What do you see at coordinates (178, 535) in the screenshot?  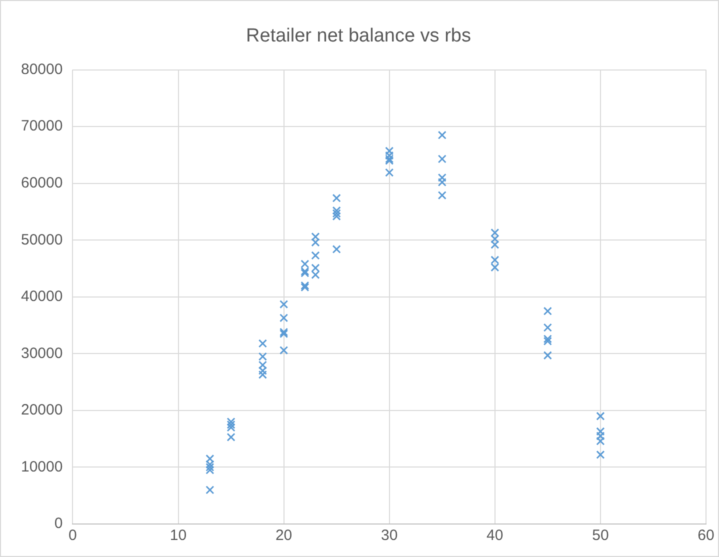 I see `x-tick-label: 10` at bounding box center [178, 535].